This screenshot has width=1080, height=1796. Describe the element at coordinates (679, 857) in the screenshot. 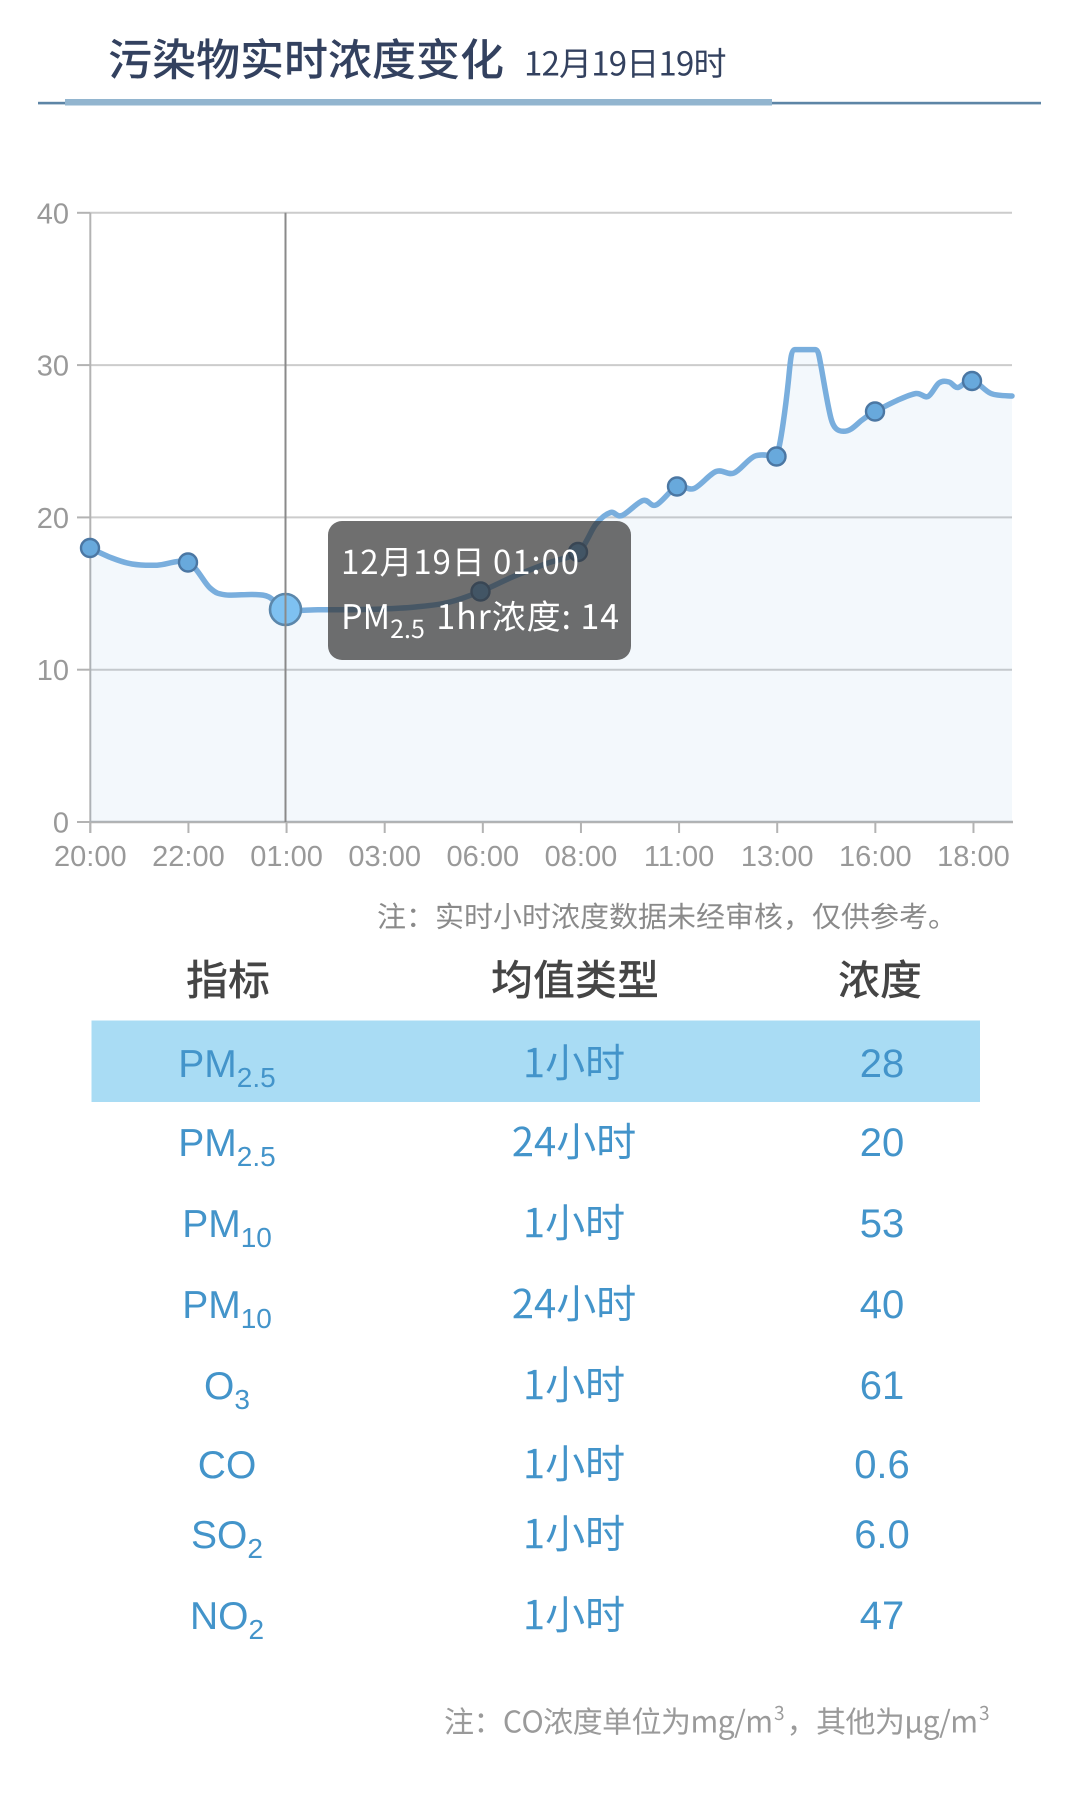

I see `svg-text: 11:00` at that location.